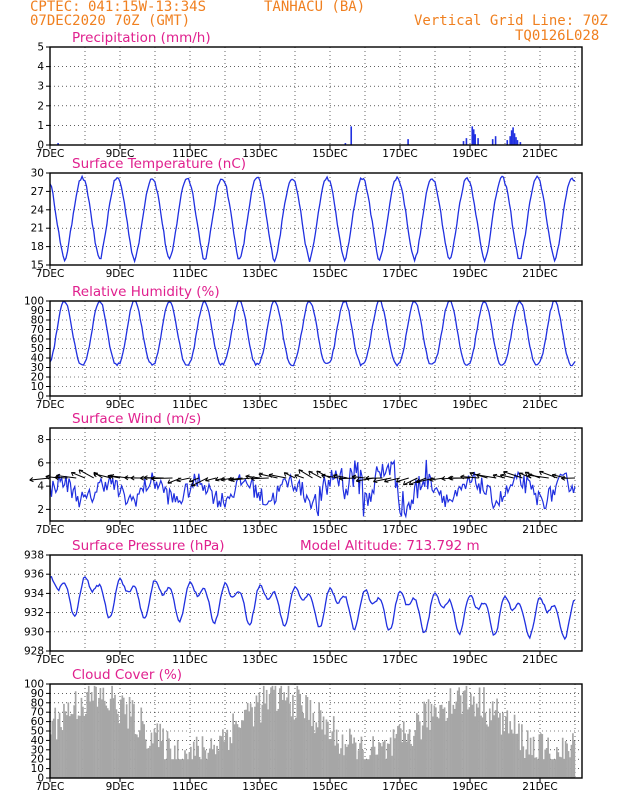 The height and width of the screenshot is (800, 618). Describe the element at coordinates (37, 266) in the screenshot. I see `y-tick-label: 15` at that location.